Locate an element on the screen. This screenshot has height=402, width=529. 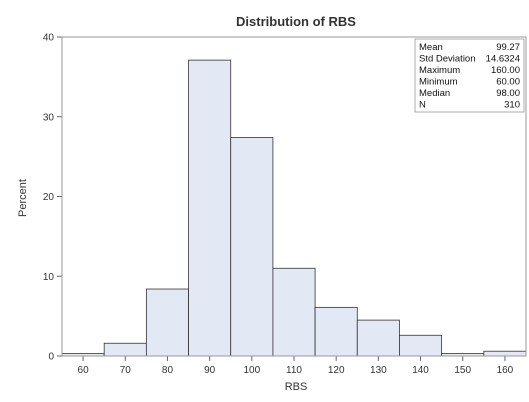
stats-row-value: 310 is located at coordinates (512, 105).